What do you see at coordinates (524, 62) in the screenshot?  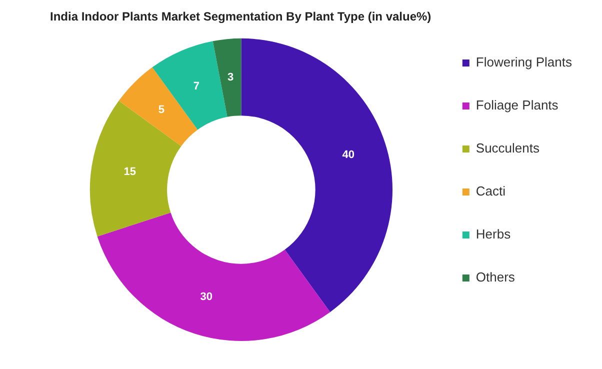 I see `legend-label: Flowering Plants` at bounding box center [524, 62].